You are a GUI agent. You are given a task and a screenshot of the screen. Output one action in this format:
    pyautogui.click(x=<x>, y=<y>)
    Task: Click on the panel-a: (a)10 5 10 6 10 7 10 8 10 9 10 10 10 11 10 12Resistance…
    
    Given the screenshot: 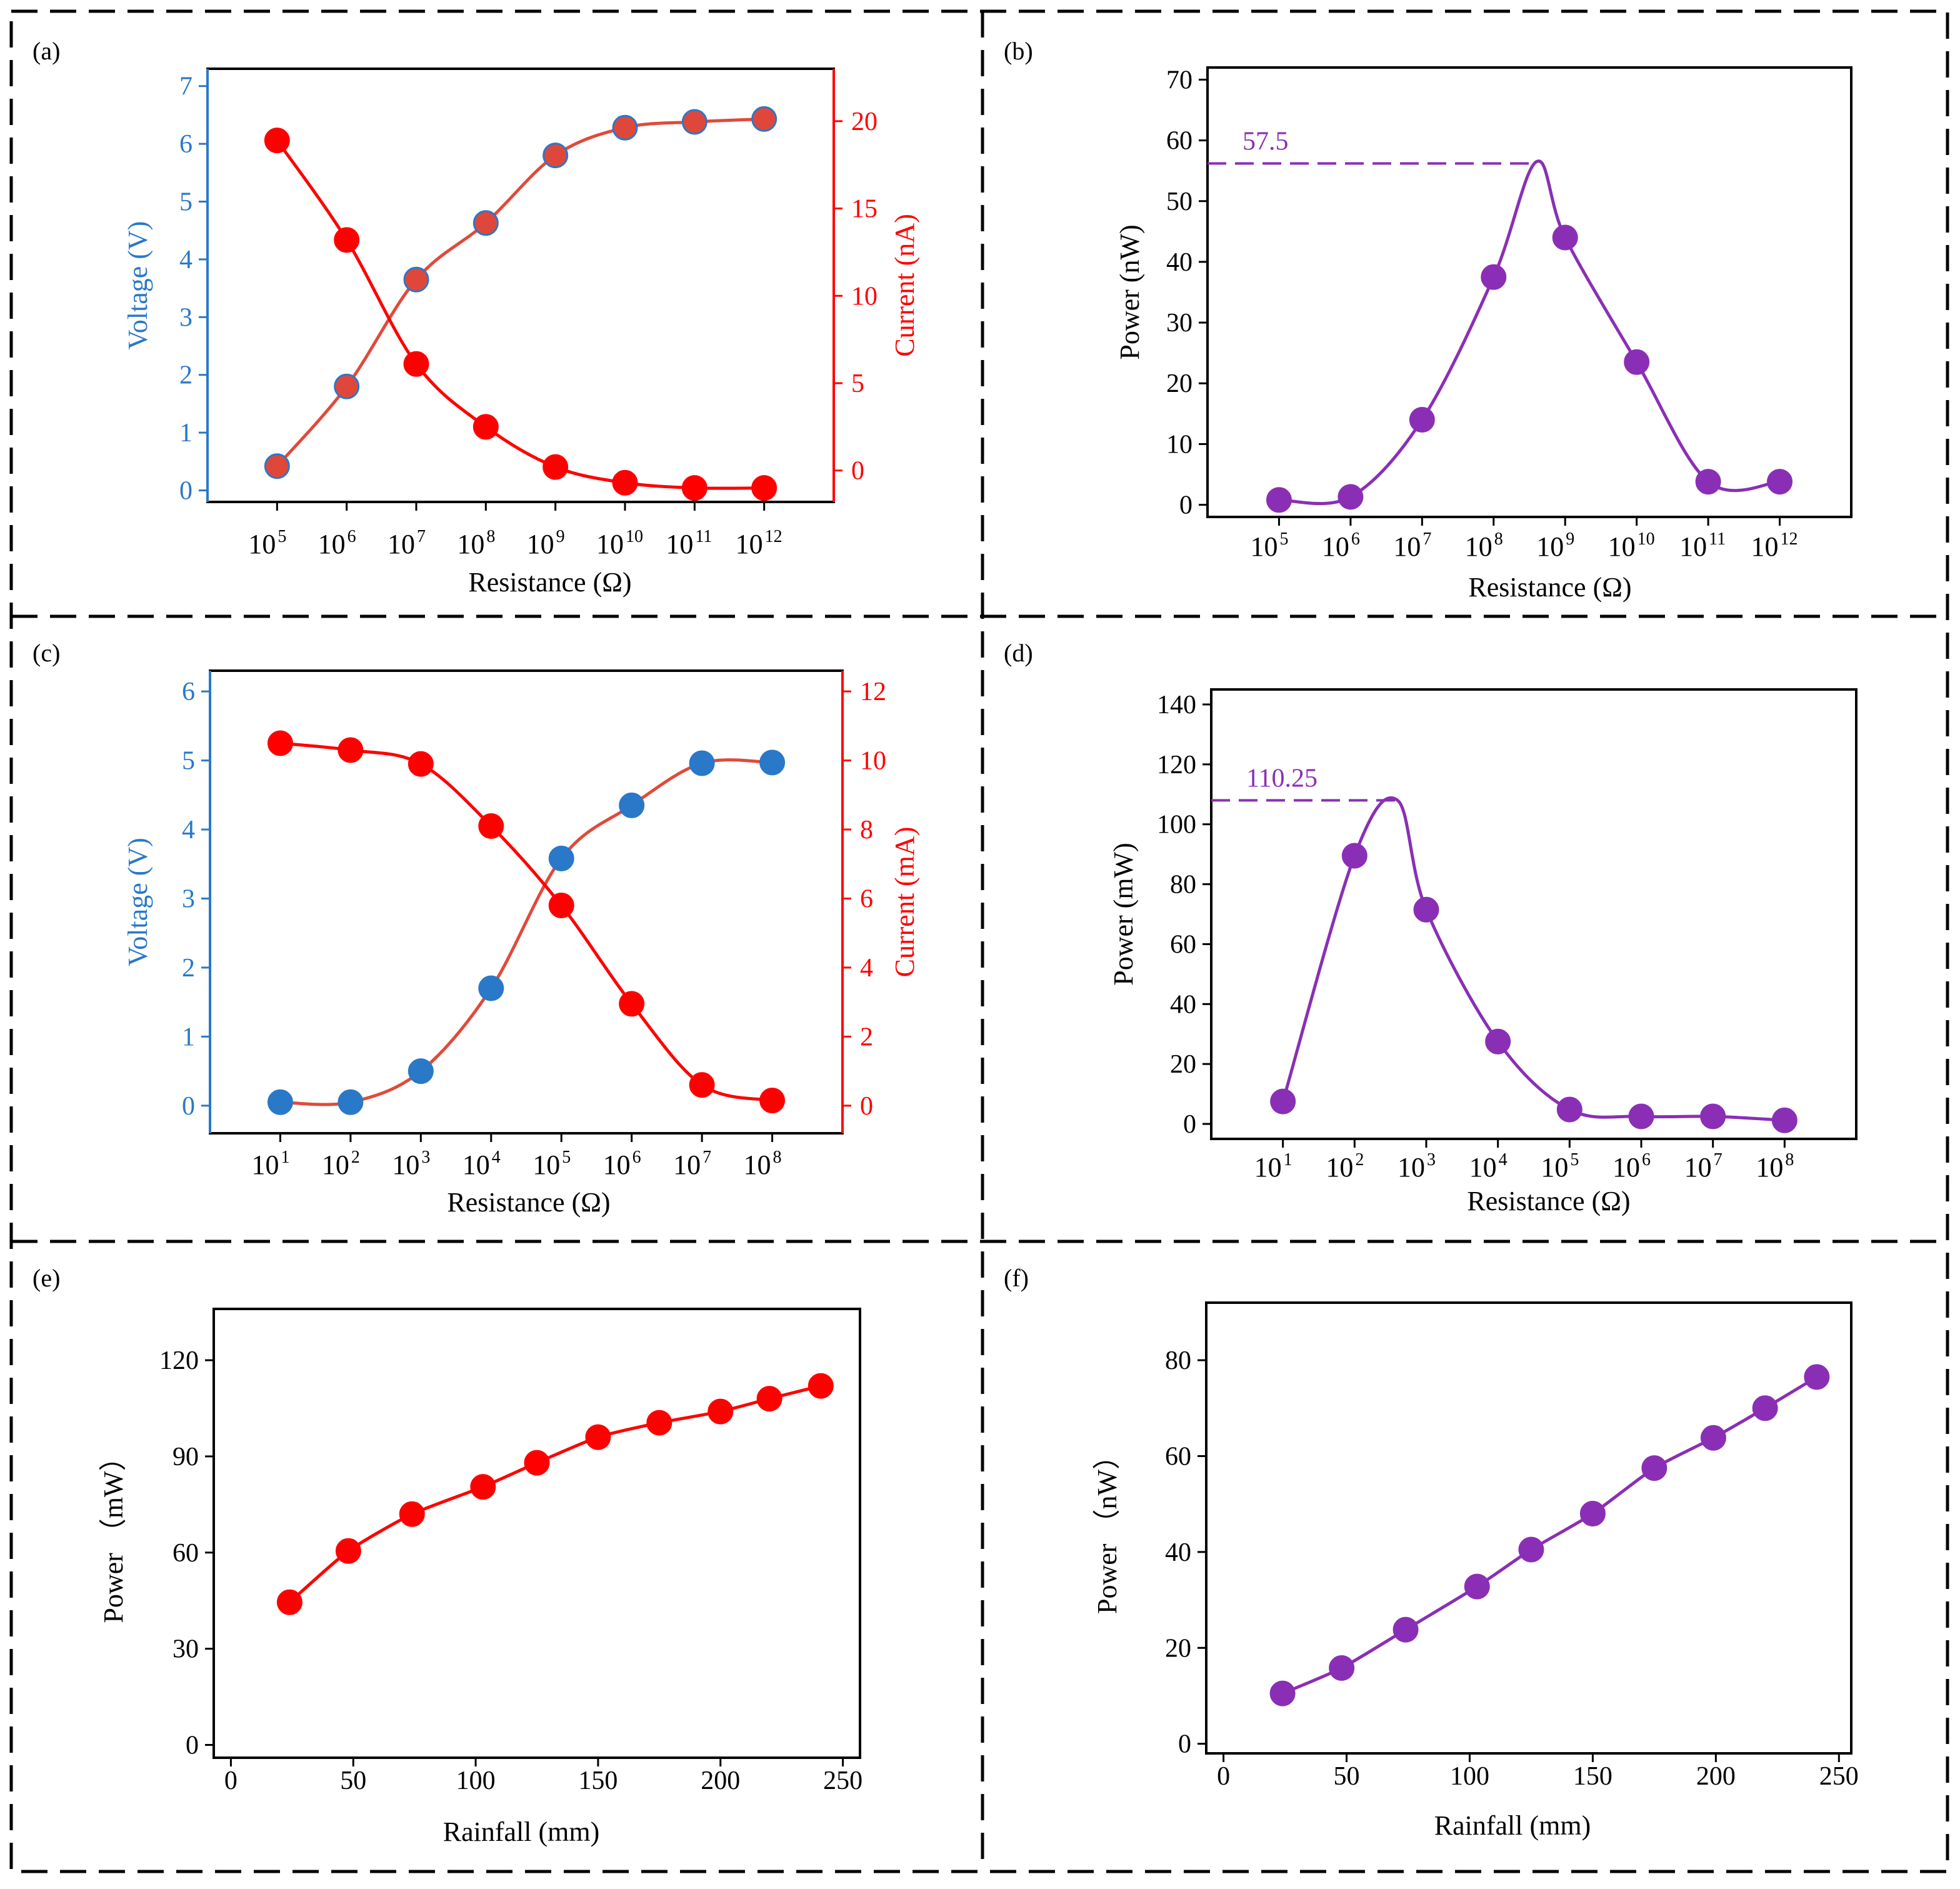 What is the action you would take?
    pyautogui.click(x=476, y=317)
    